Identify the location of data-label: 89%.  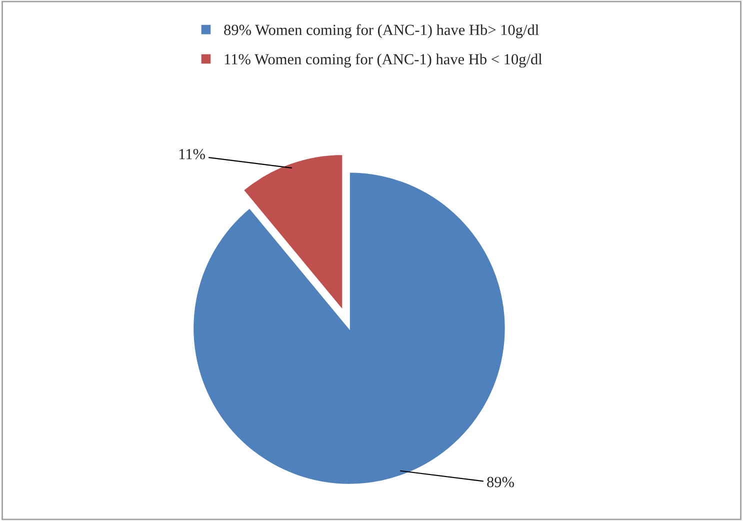
(500, 482).